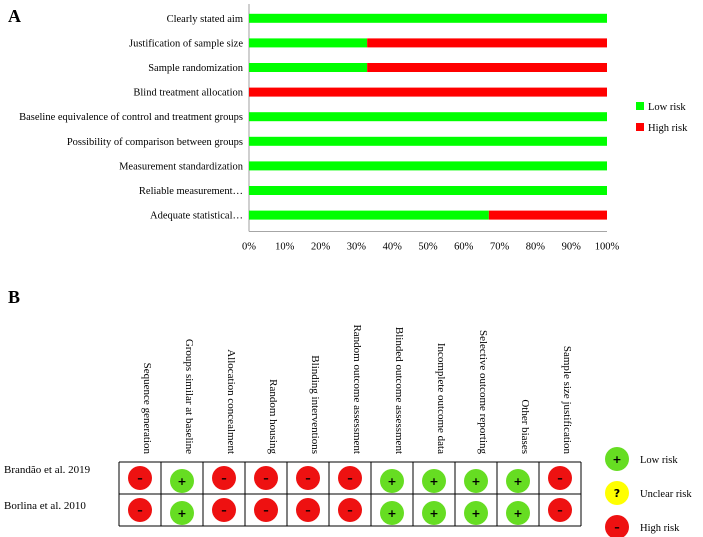  Describe the element at coordinates (321, 246) in the screenshot. I see `x-tick-label: 20%` at that location.